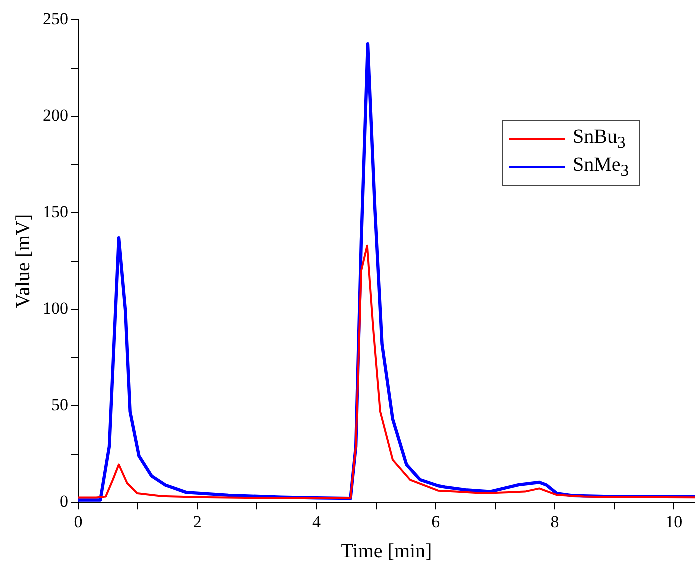  Describe the element at coordinates (601, 167) in the screenshot. I see `legend-label: SnMe$_{3}$` at that location.